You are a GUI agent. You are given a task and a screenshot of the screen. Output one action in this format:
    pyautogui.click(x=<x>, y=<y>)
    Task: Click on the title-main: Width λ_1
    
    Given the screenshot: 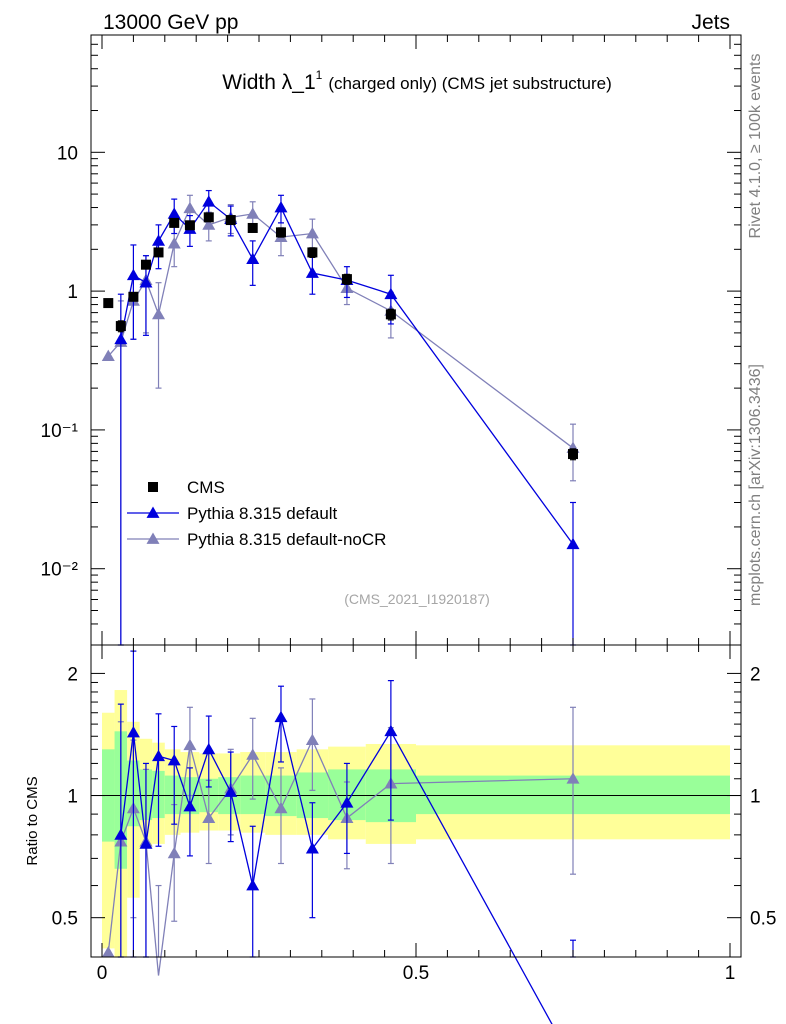 What is the action you would take?
    pyautogui.click(x=268, y=82)
    